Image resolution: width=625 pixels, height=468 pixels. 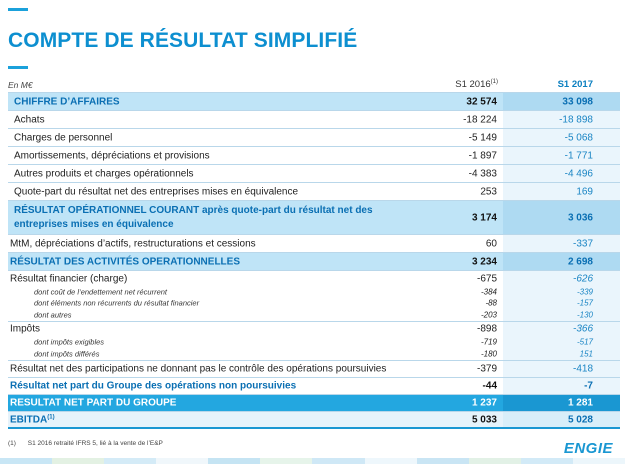 I want to click on value-s1-2016: 3 234, so click(x=484, y=261).